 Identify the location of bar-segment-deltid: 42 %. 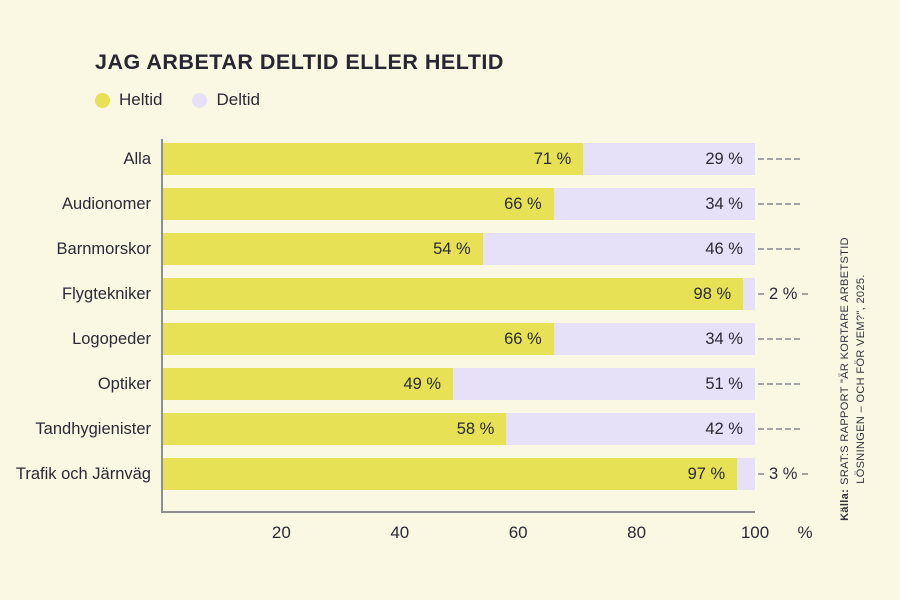
(630, 429).